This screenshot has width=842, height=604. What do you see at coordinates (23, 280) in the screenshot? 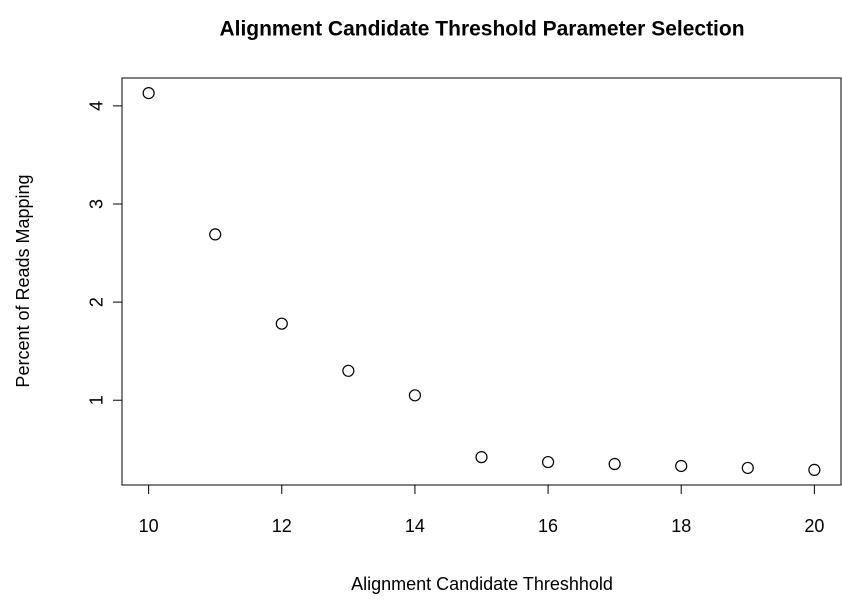
I see `y-axis-label: Percent of Reads Mapping` at bounding box center [23, 280].